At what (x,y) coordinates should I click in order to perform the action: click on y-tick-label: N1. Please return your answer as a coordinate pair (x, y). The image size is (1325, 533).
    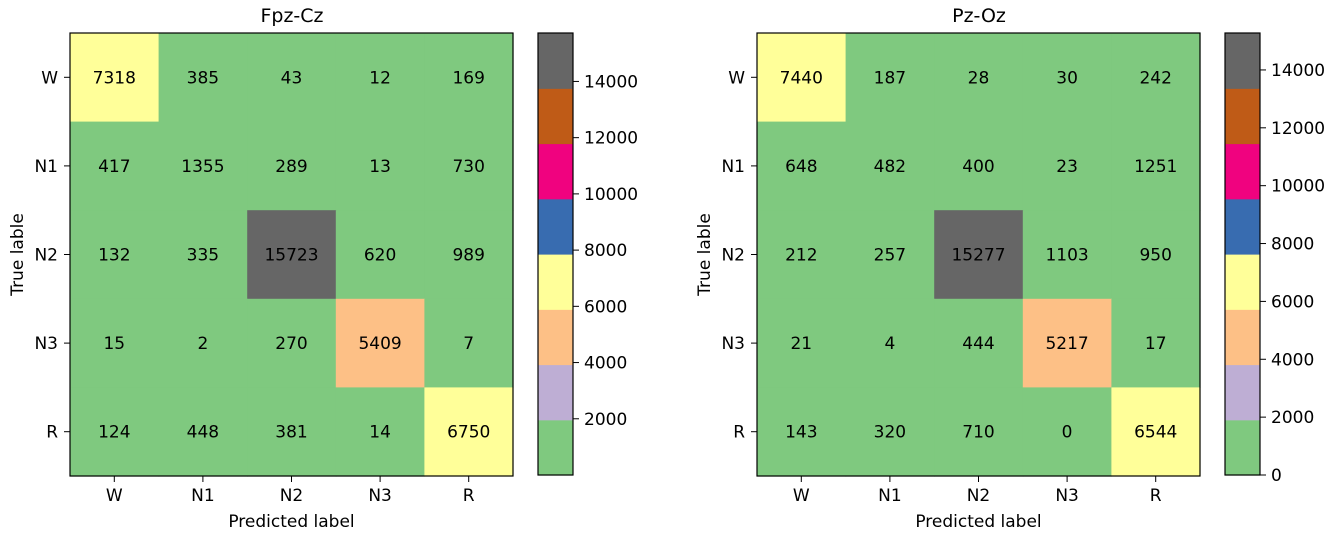
    Looking at the image, I should click on (46, 167).